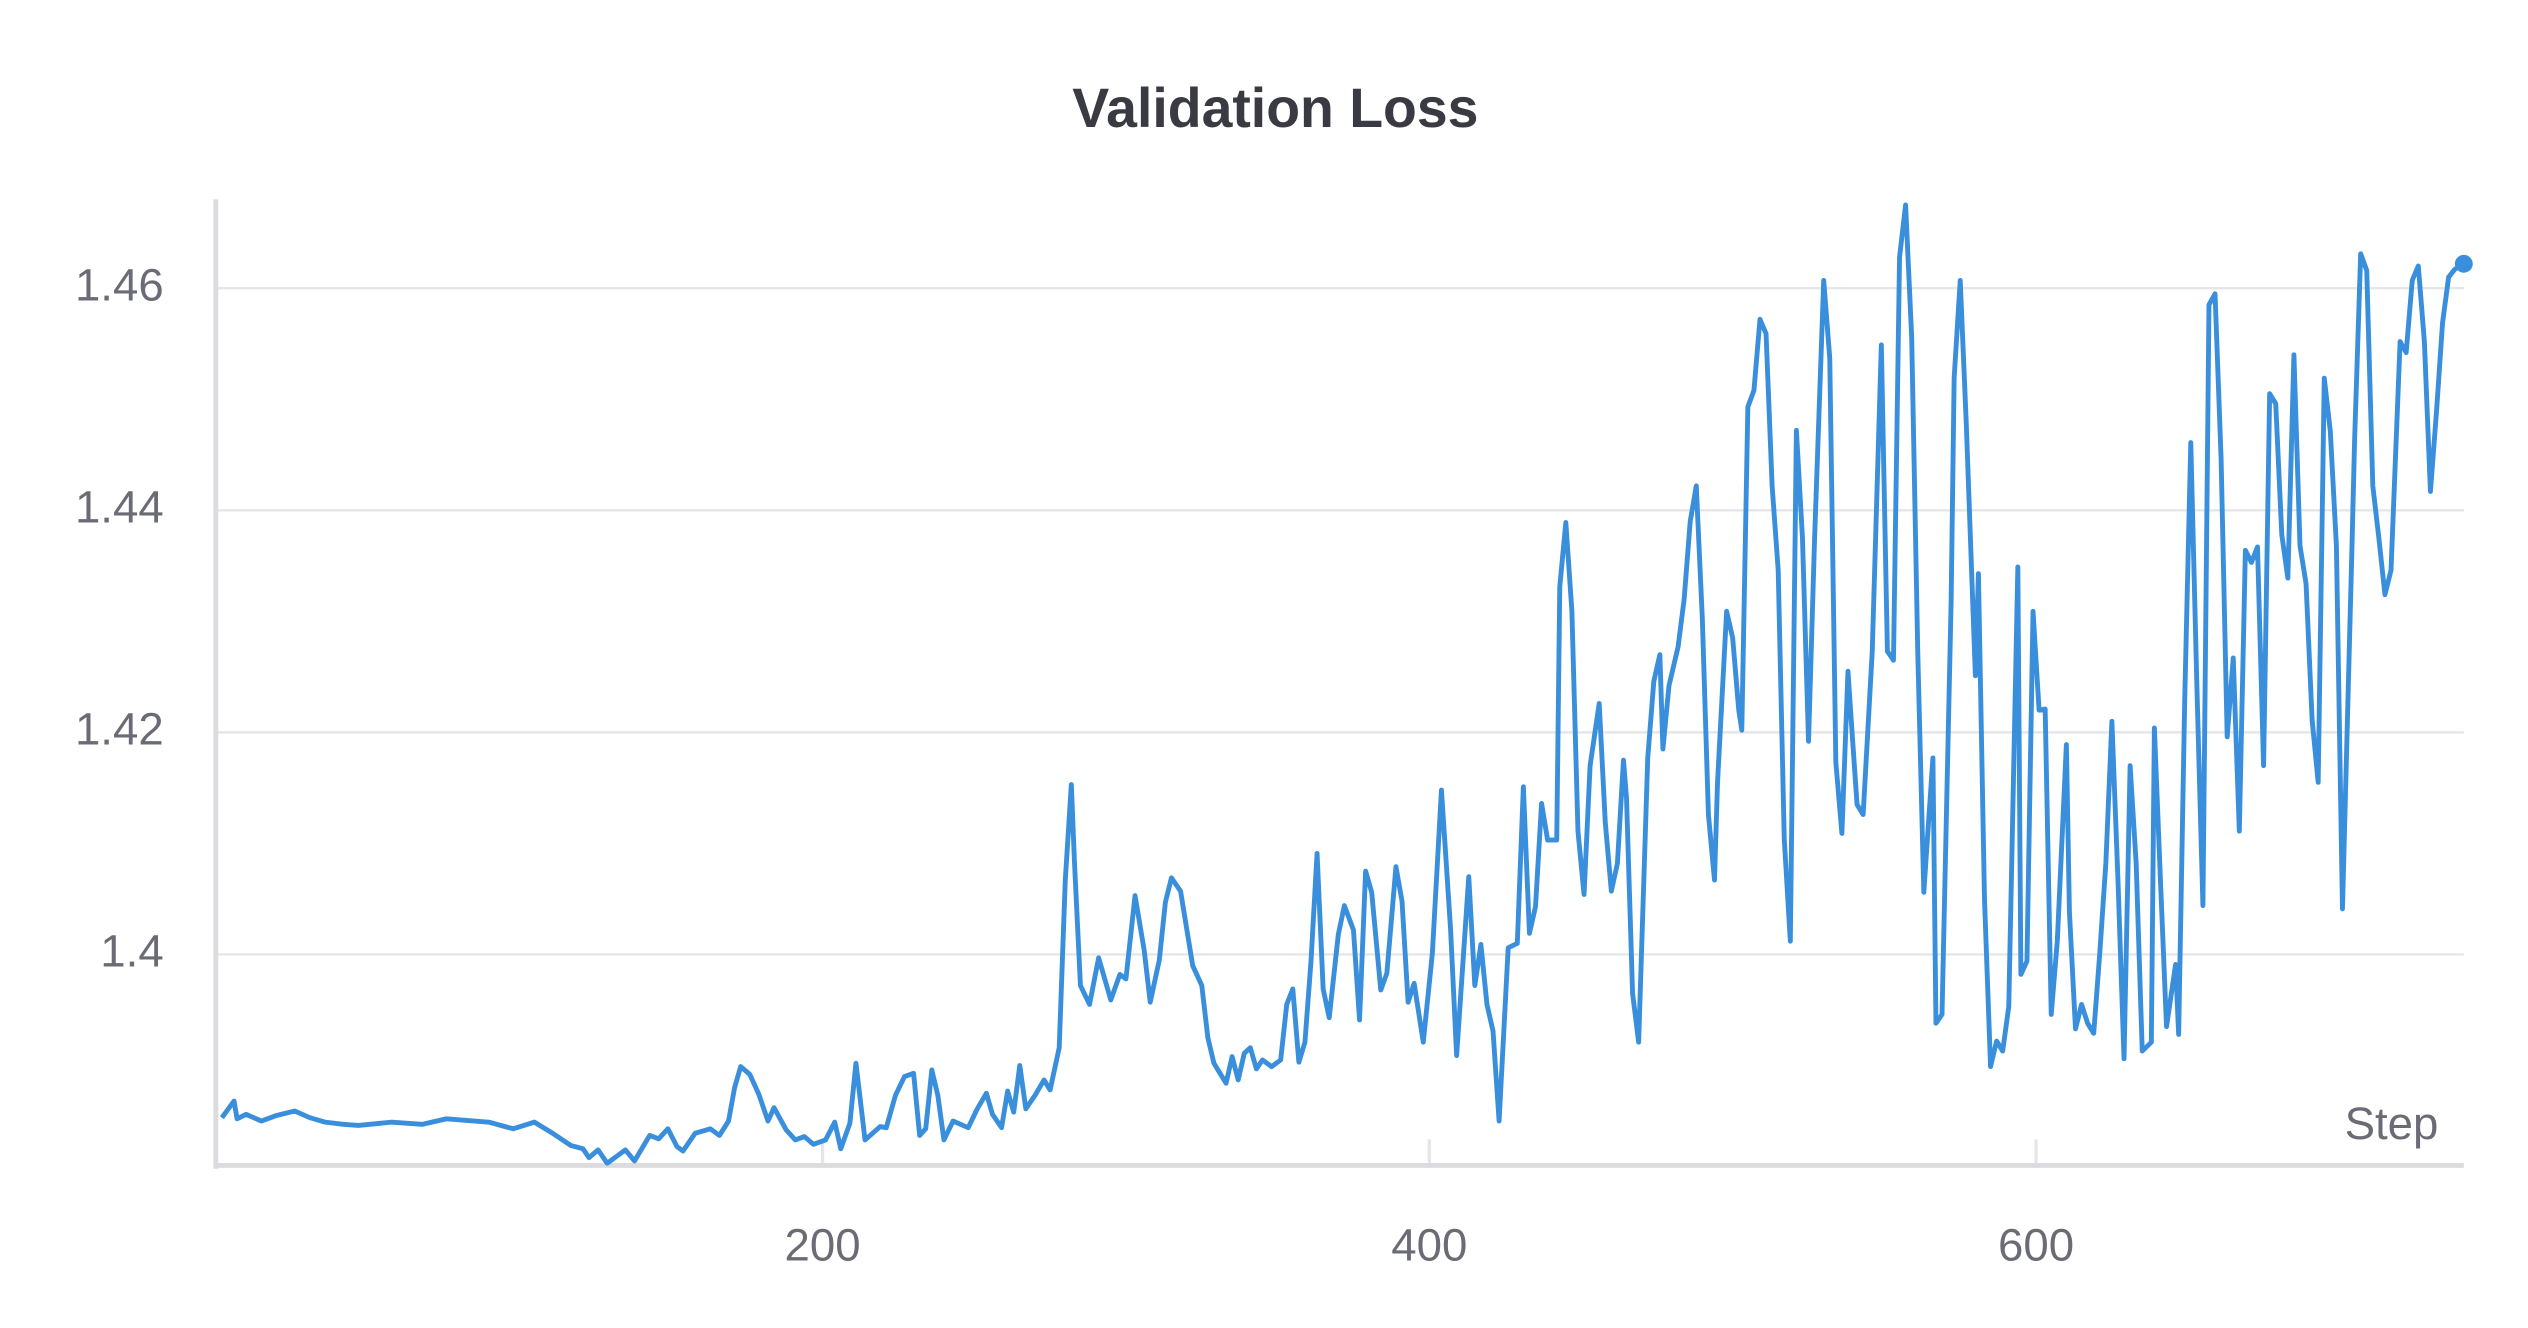 Image resolution: width=2528 pixels, height=1328 pixels. I want to click on x-axis-label: Step, so click(2392, 1123).